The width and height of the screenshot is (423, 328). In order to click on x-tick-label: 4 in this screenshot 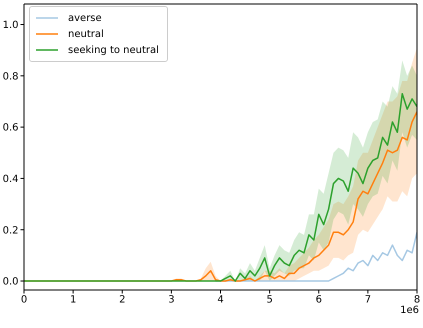, I will do `click(220, 300)`.